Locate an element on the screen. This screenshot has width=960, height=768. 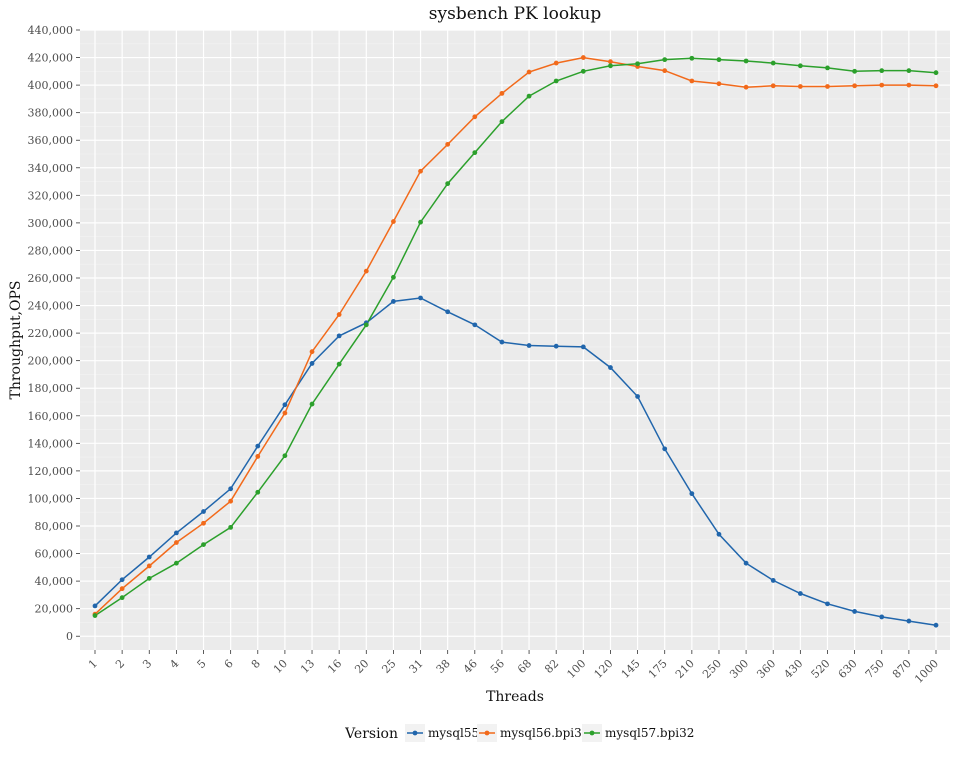
y-tick-label: 400,000 is located at coordinates (51, 85).